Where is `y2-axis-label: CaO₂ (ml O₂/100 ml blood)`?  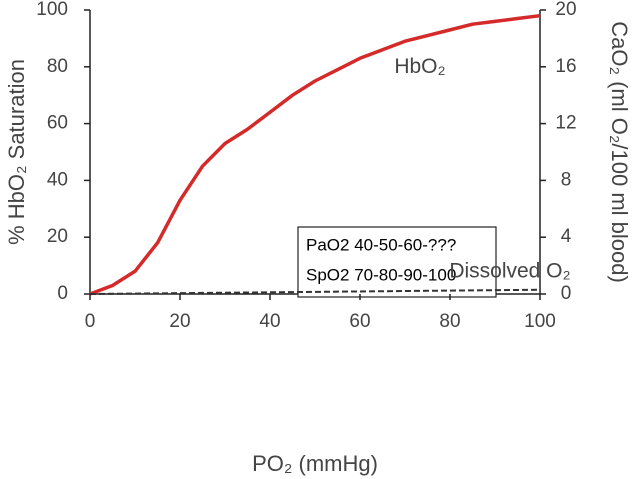 y2-axis-label: CaO₂ (ml O₂/100 ml blood) is located at coordinates (619, 152).